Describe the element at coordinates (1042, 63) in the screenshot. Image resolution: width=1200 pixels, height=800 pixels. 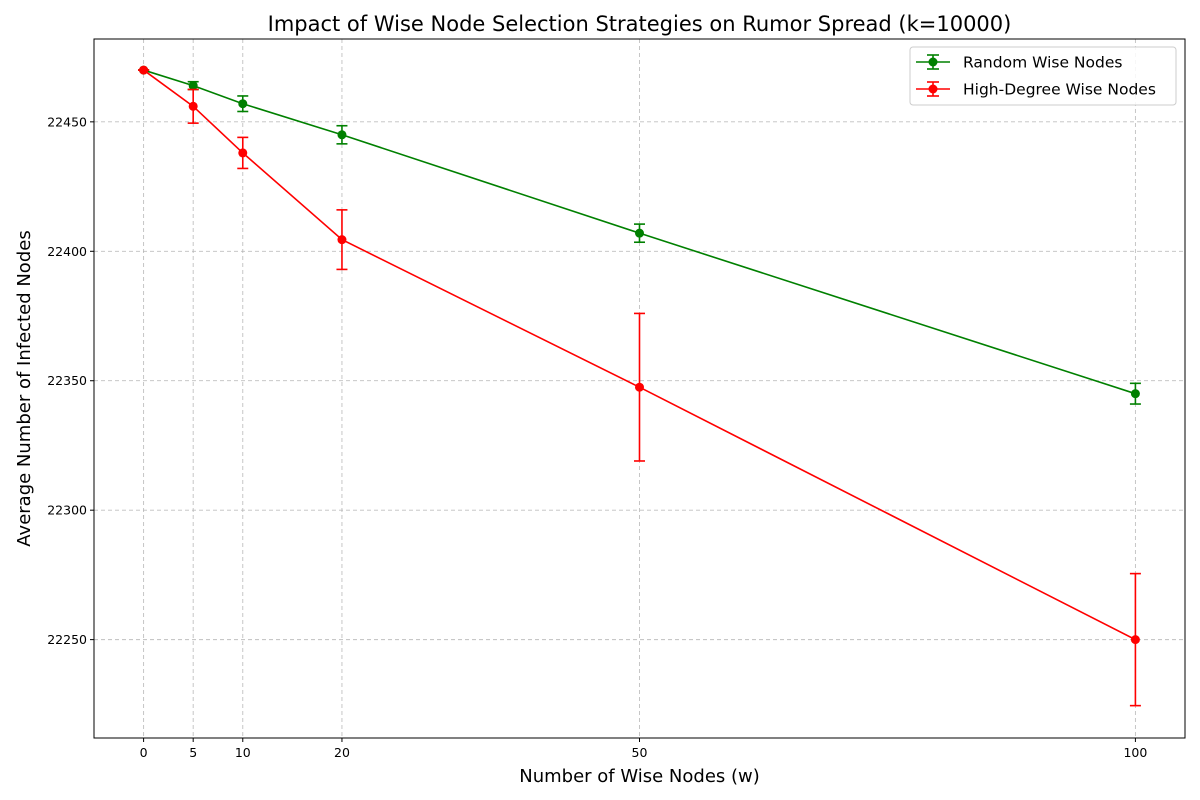
I see `legend-label: Random Wise Nodes` at that location.